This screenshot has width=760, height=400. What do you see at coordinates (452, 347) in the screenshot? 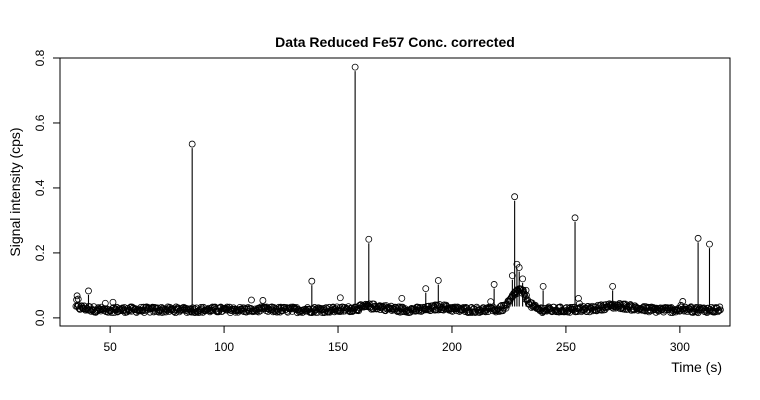
I see `x-tick-label: 200` at bounding box center [452, 347].